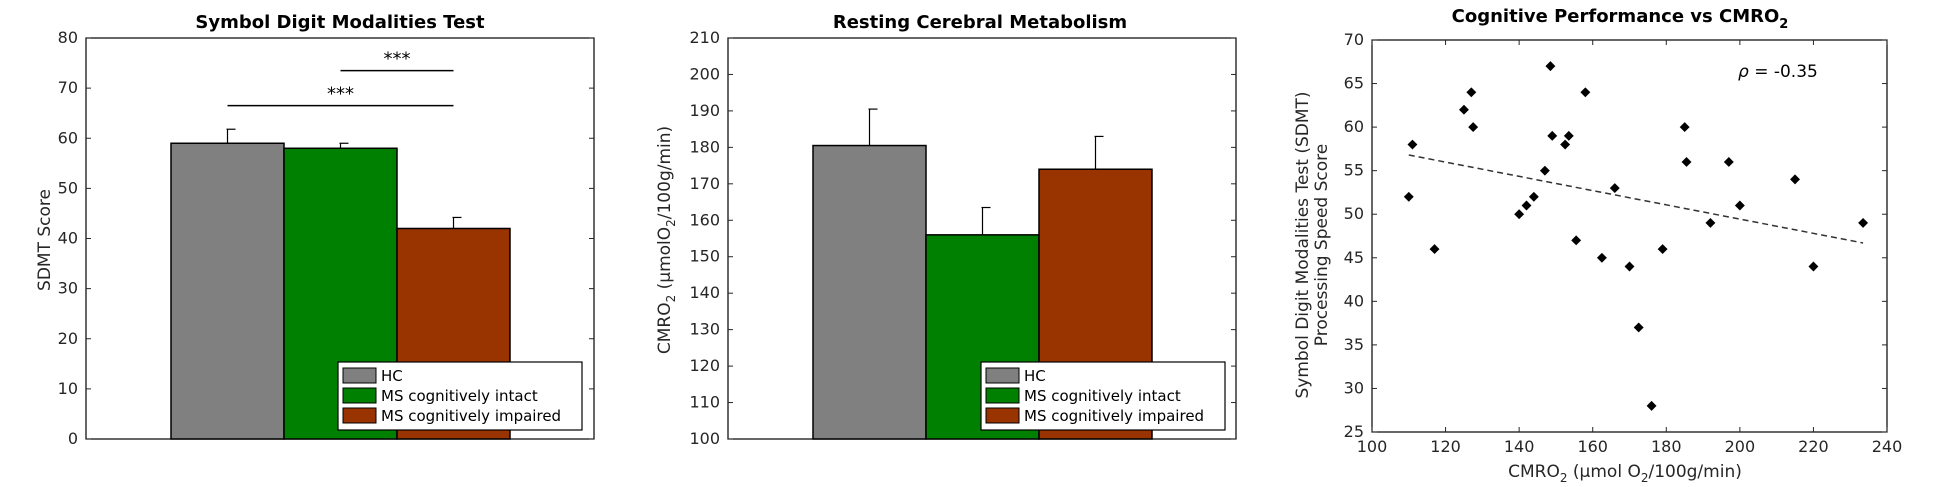 This screenshot has height=487, width=1933. Describe the element at coordinates (73, 438) in the screenshot. I see `y-tick-label: 0` at that location.